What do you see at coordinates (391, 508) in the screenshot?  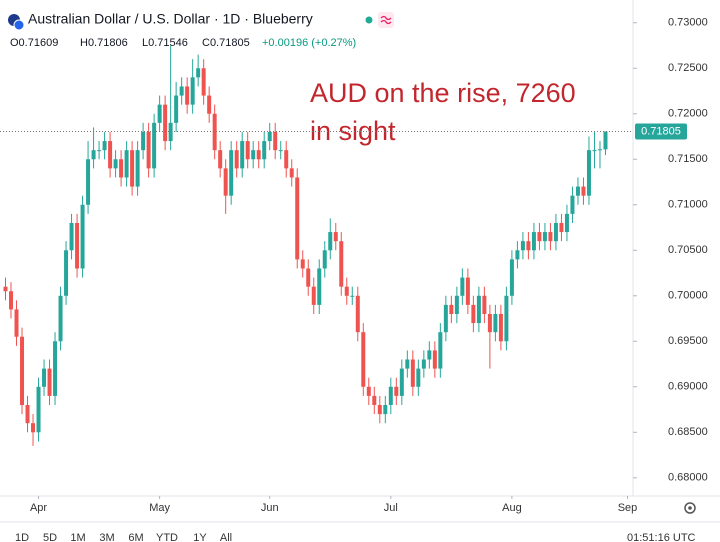 I see `x-tick-label: Jul` at bounding box center [391, 508].